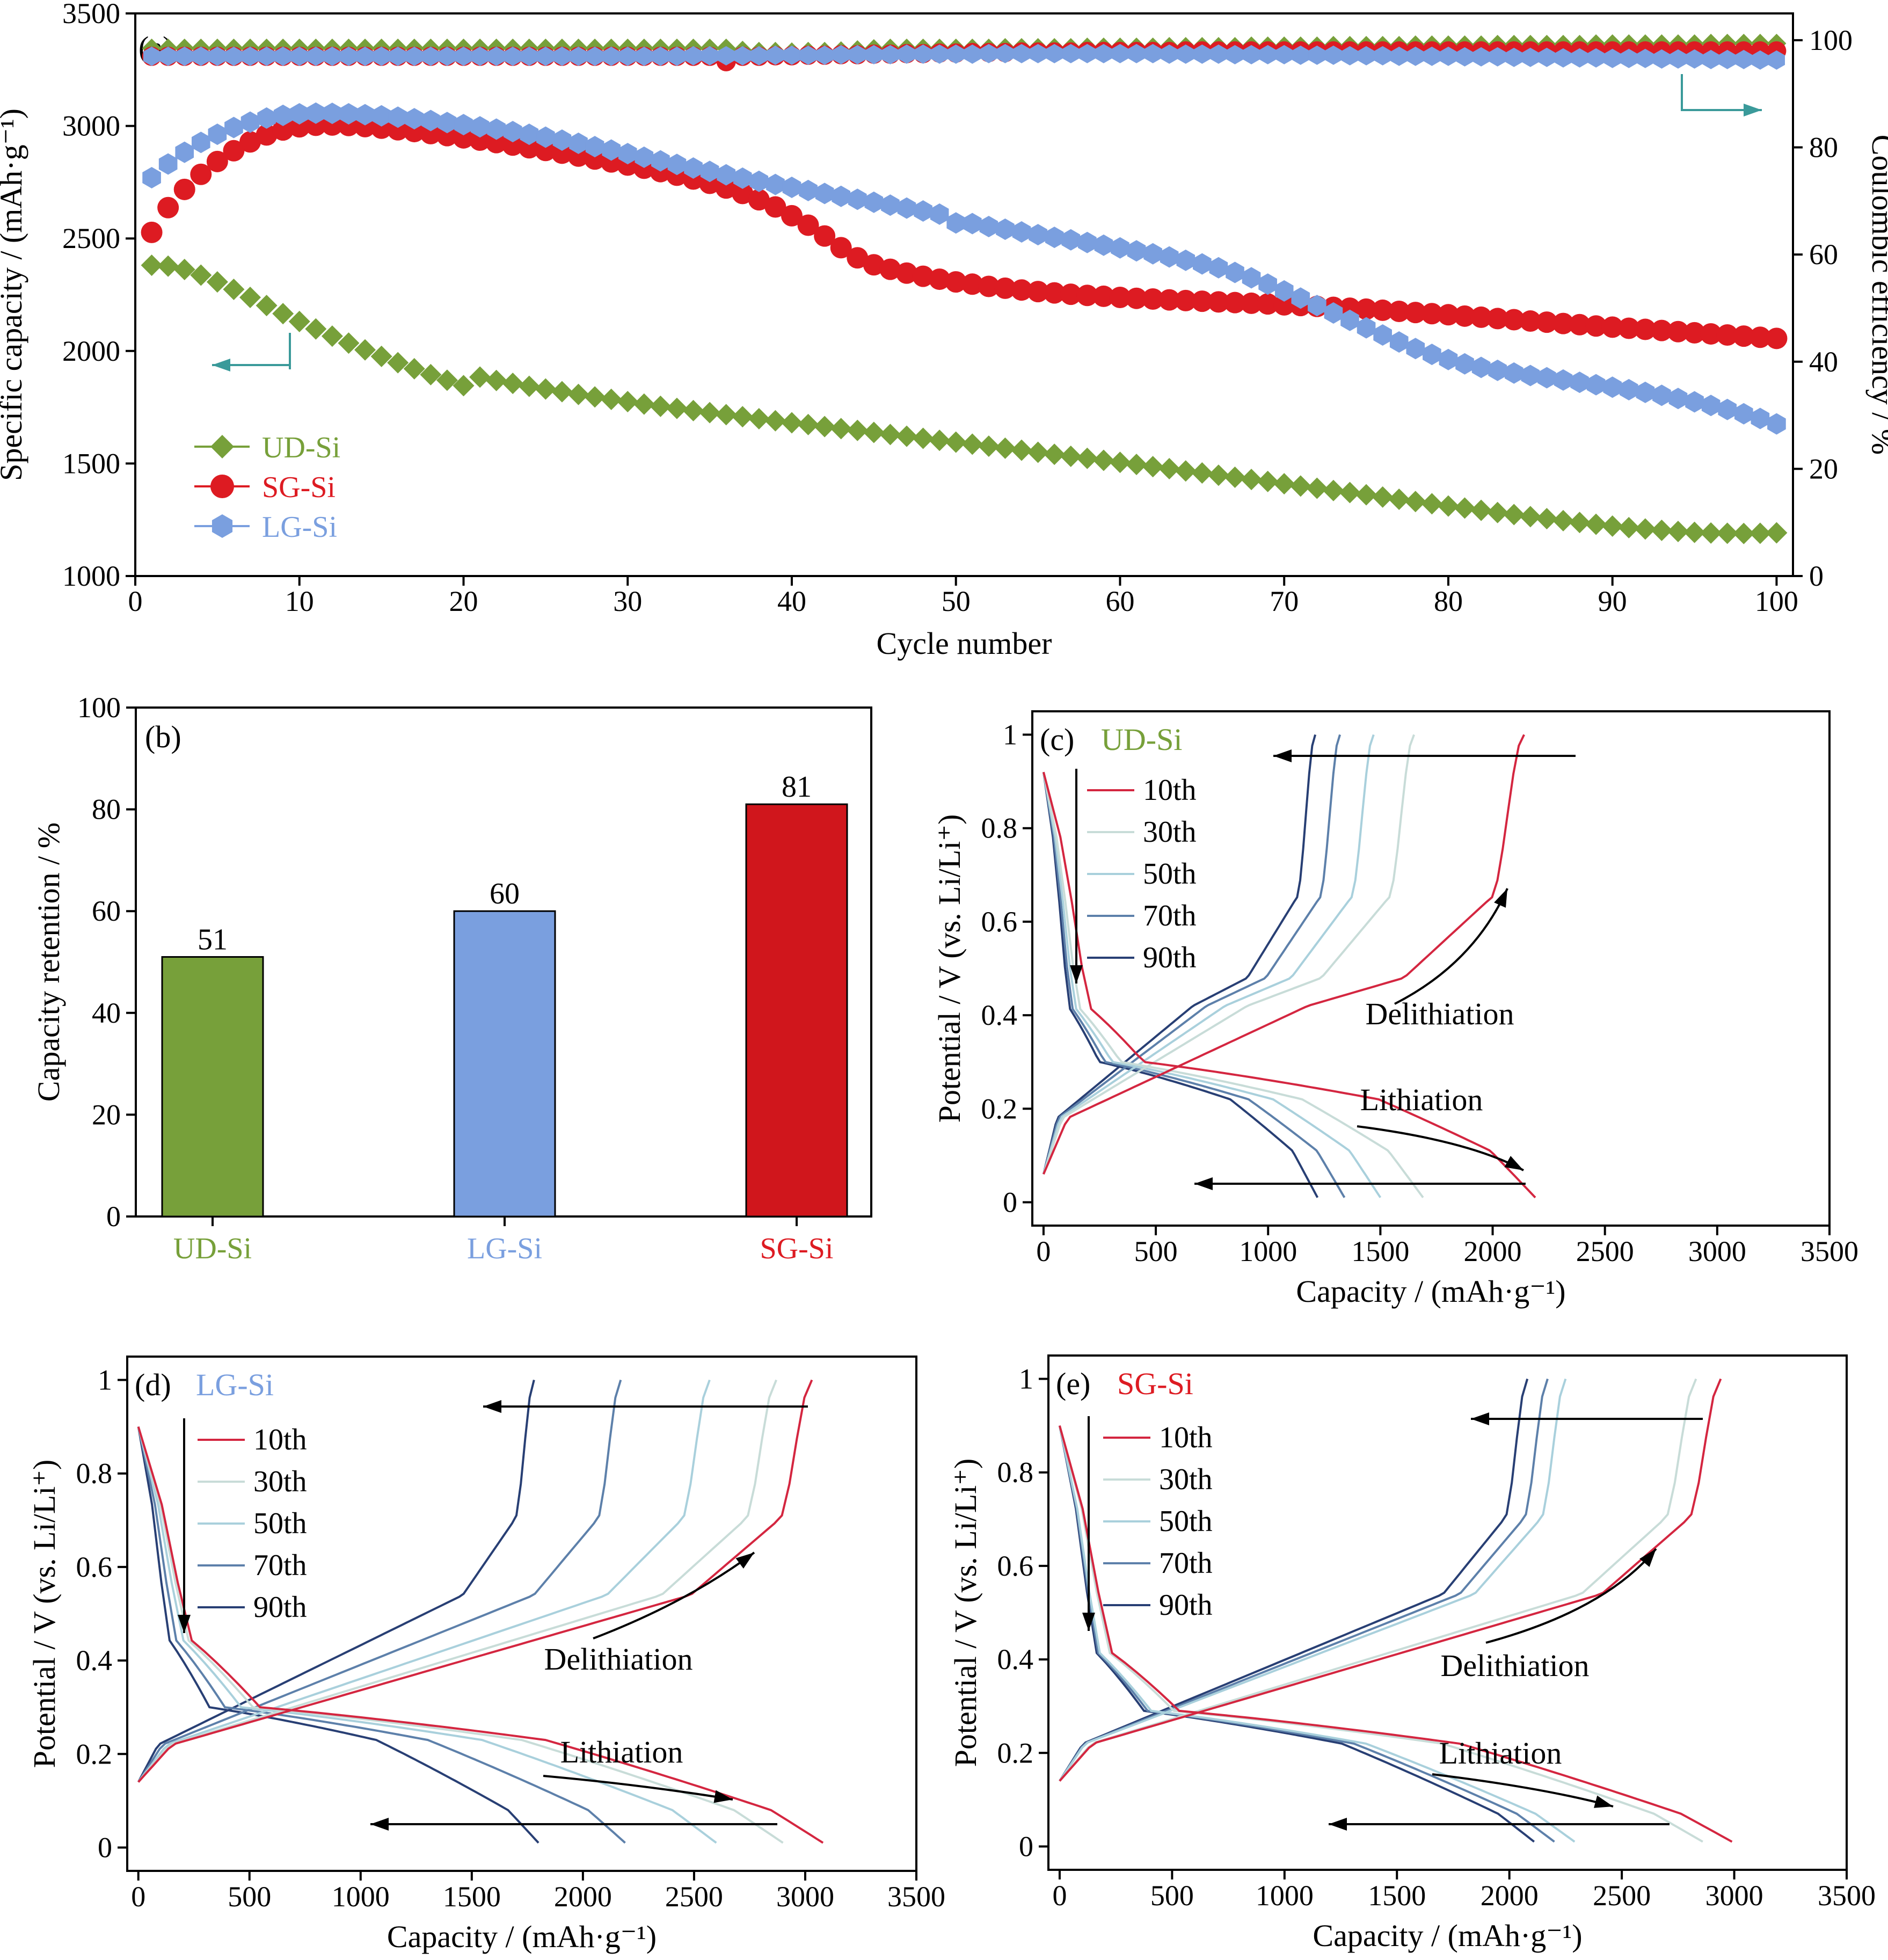 Image resolution: width=1888 pixels, height=1960 pixels. I want to click on legend-label: 70th, so click(280, 1565).